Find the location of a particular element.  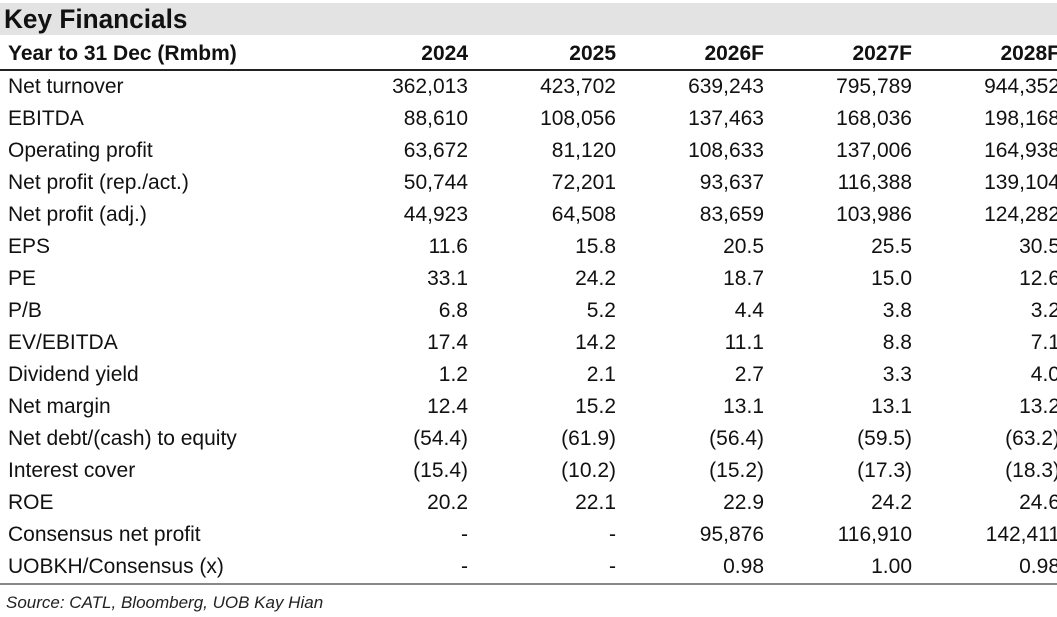

row-label: P/B is located at coordinates (25, 310).